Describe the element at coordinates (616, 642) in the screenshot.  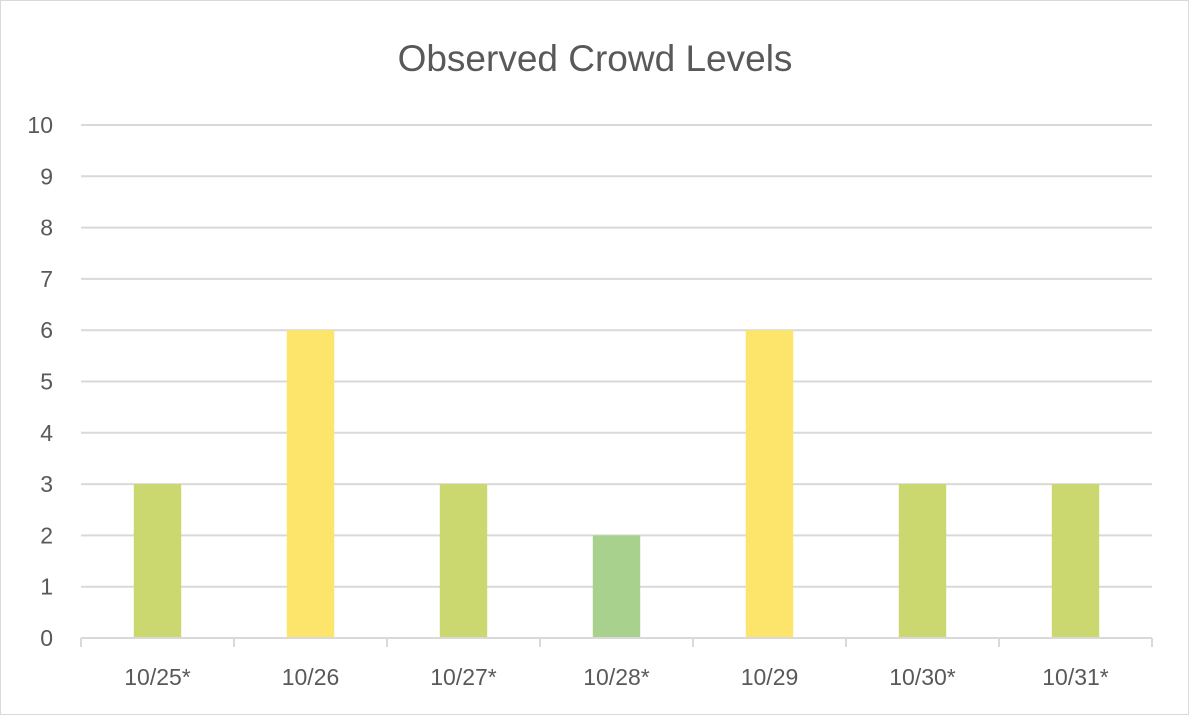
I see `x-axis` at that location.